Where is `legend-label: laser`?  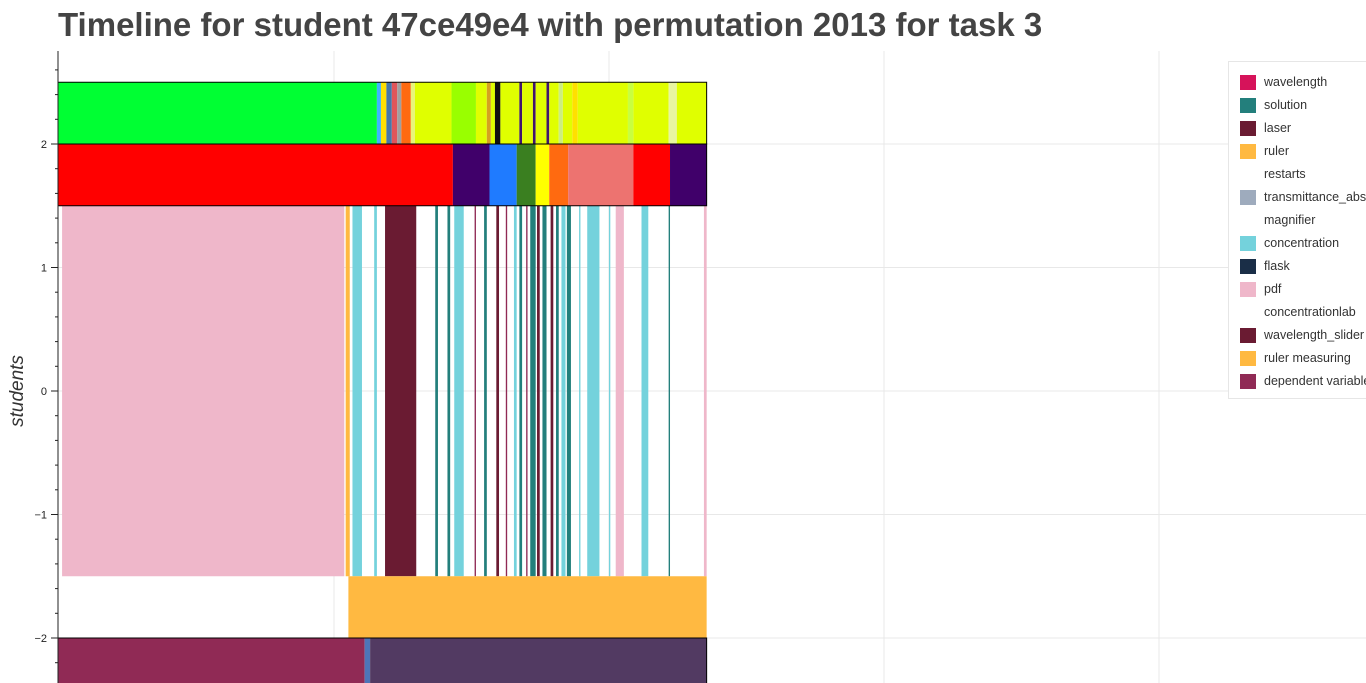
legend-label: laser is located at coordinates (1278, 128).